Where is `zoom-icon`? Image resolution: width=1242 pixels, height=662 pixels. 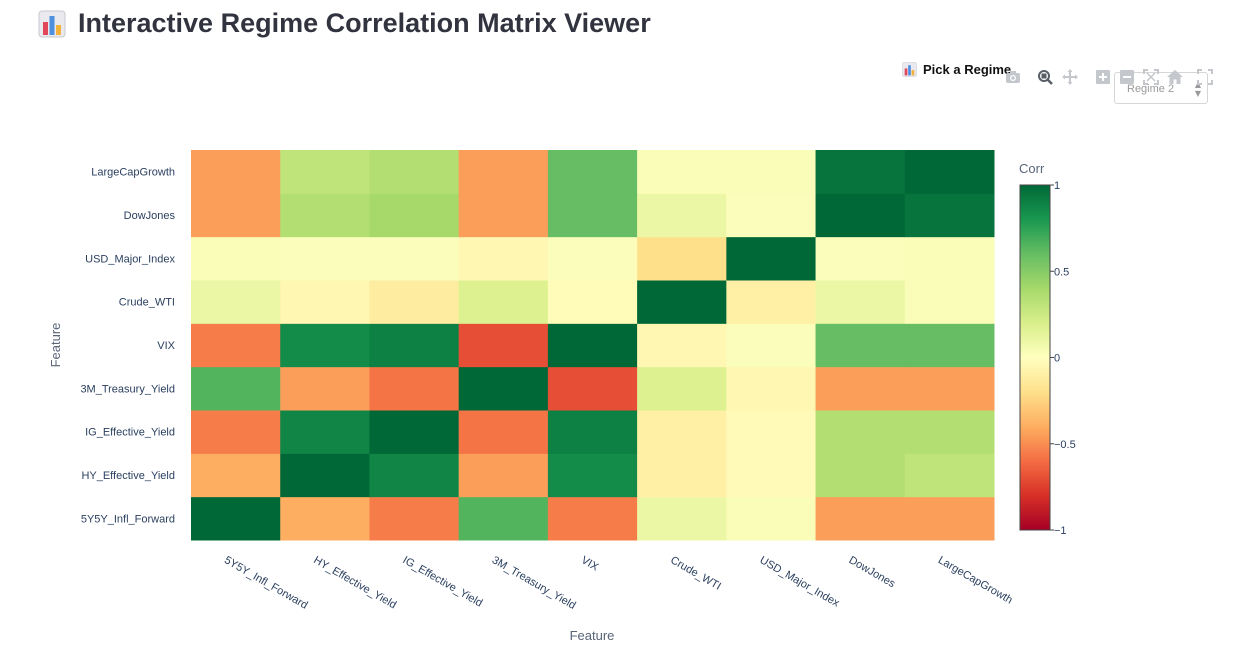 zoom-icon is located at coordinates (1045, 77).